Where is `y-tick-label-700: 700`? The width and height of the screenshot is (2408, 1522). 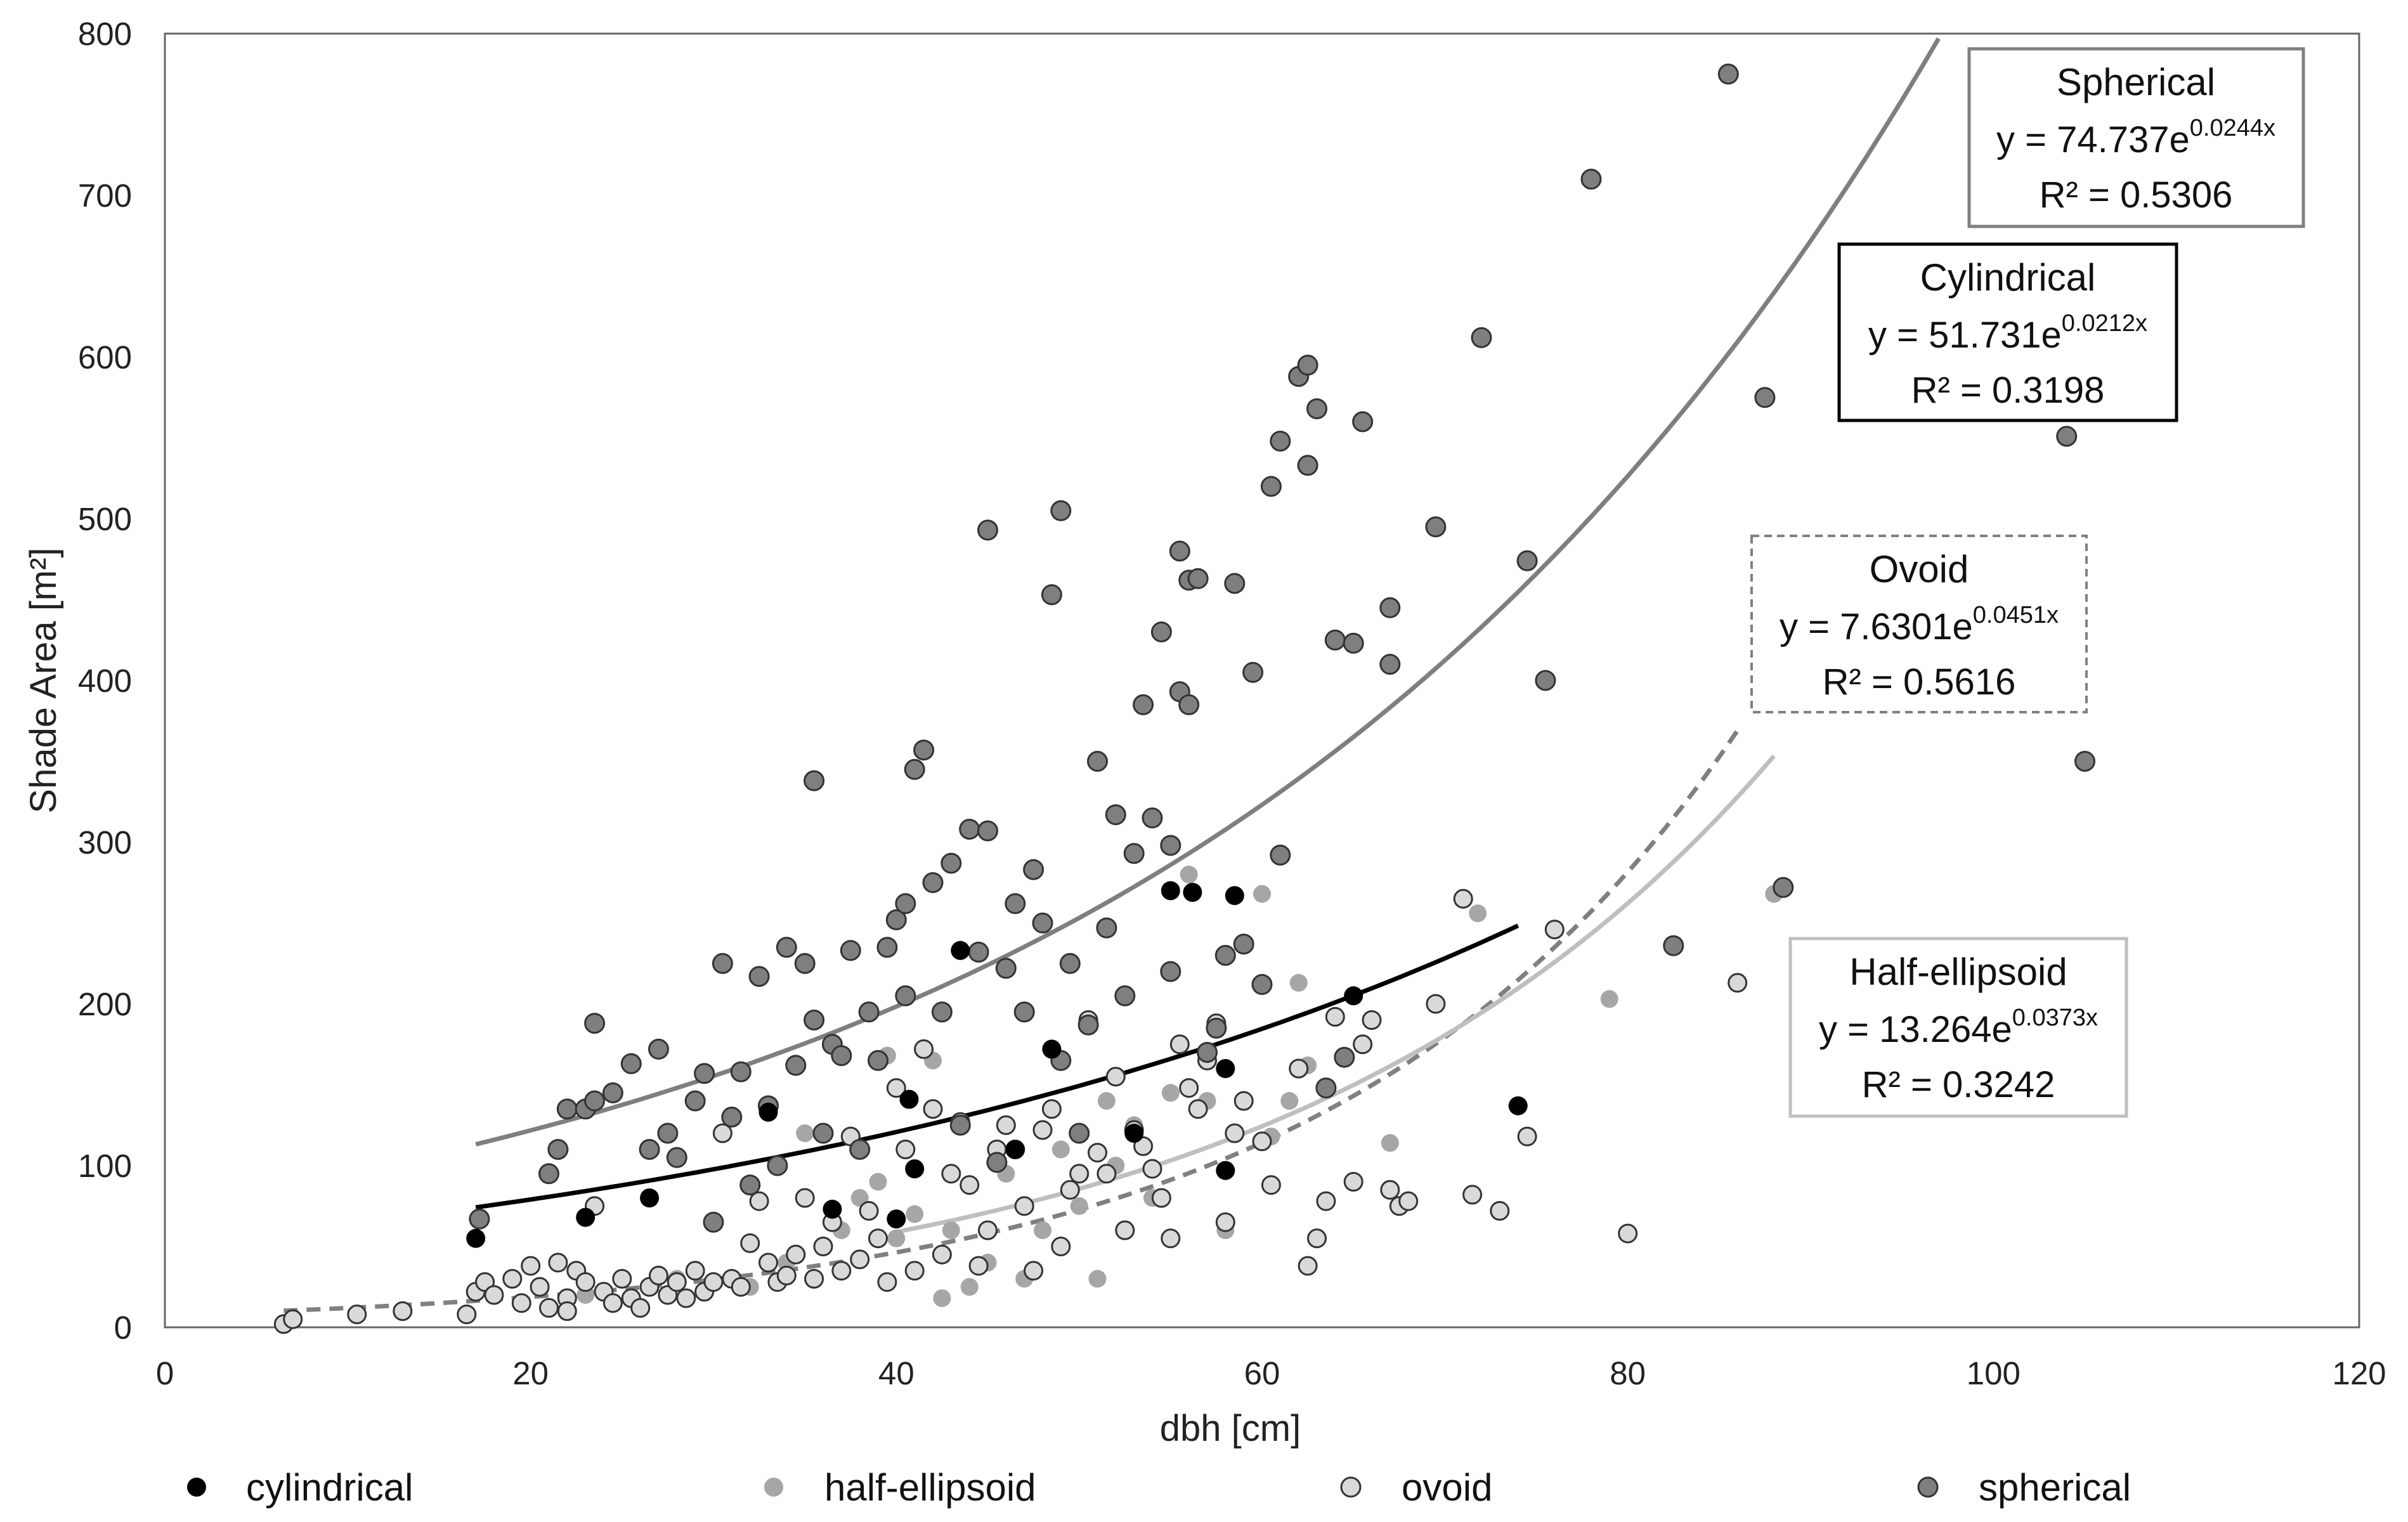
y-tick-label-700: 700 is located at coordinates (105, 196).